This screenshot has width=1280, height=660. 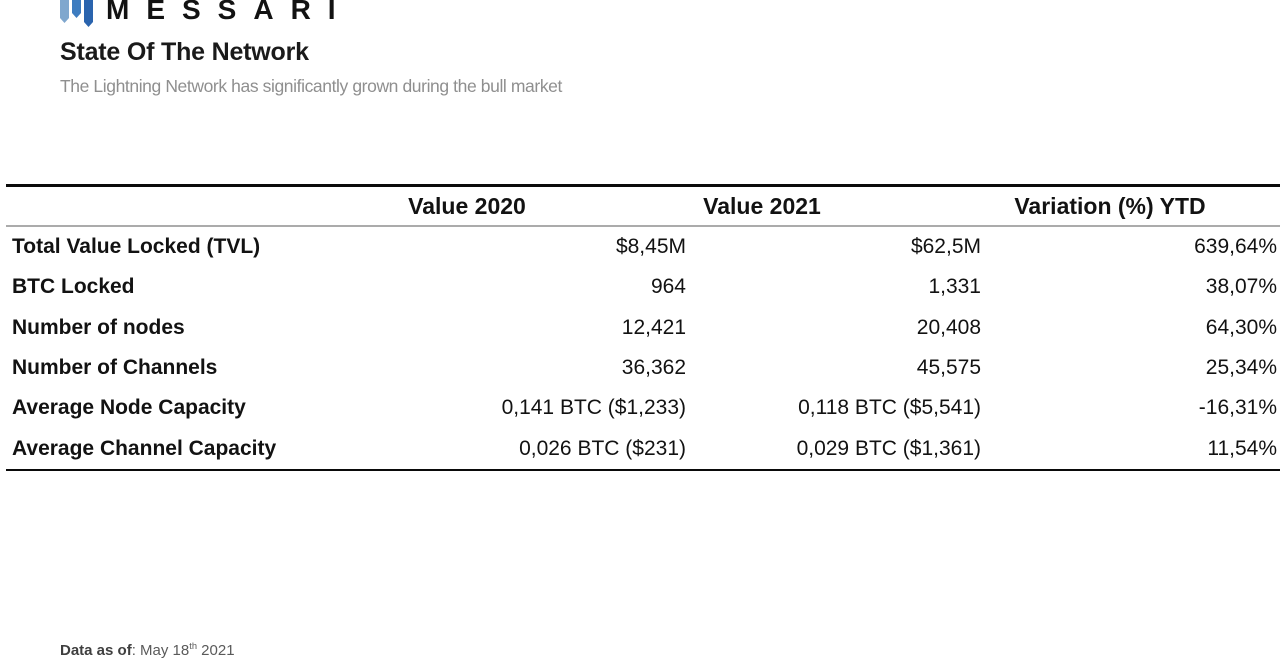 I want to click on cell-value-2021: 0,118 BTC ($5,541), so click(x=889, y=408).